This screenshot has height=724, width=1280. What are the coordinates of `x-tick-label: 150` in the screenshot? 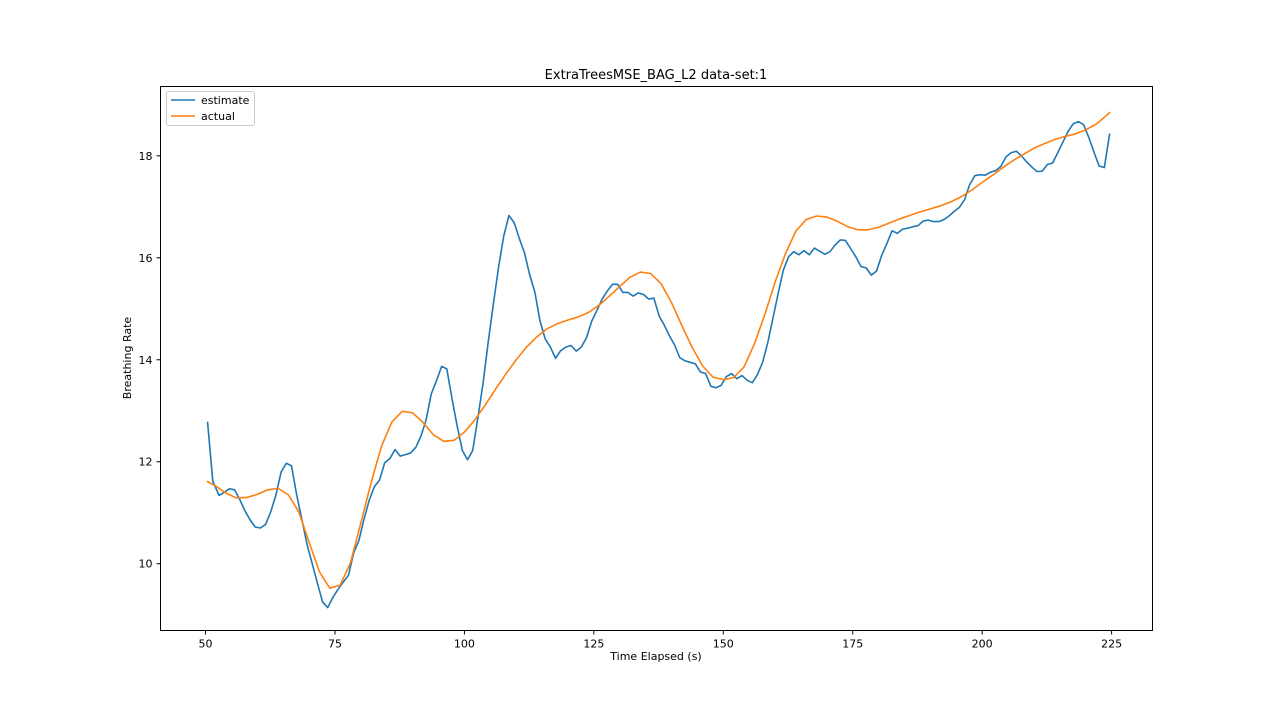 It's located at (723, 644).